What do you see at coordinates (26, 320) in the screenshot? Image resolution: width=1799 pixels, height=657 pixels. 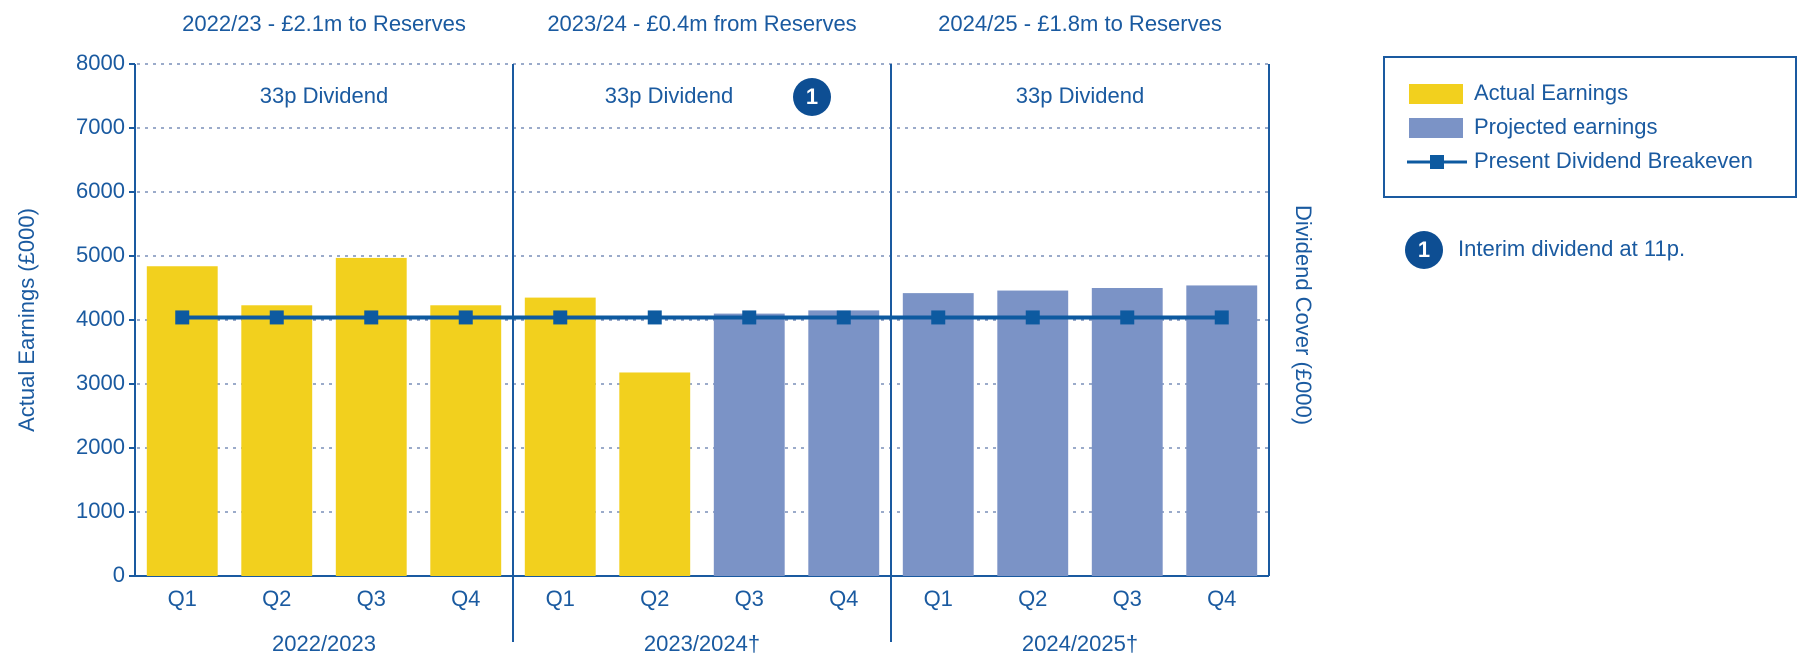 I see `y-axis-label: Actual Earnings (£000)` at bounding box center [26, 320].